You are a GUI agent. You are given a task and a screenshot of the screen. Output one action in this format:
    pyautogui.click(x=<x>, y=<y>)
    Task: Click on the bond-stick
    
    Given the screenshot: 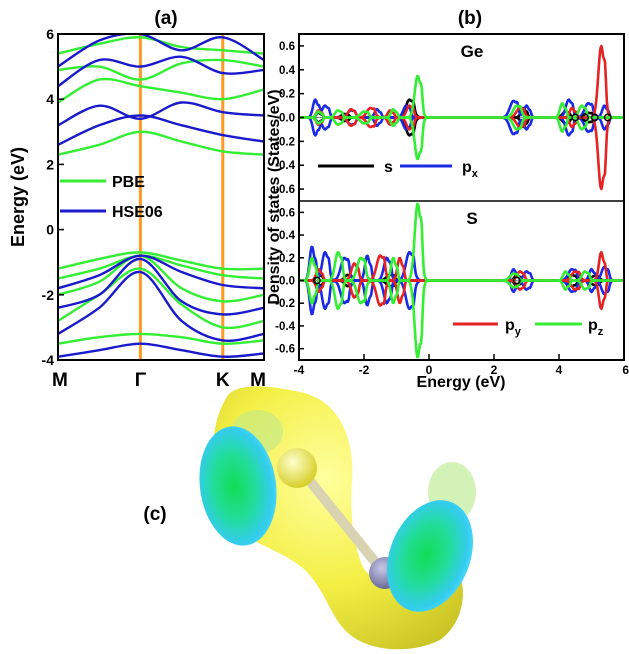 What is the action you would take?
    pyautogui.click(x=342, y=521)
    